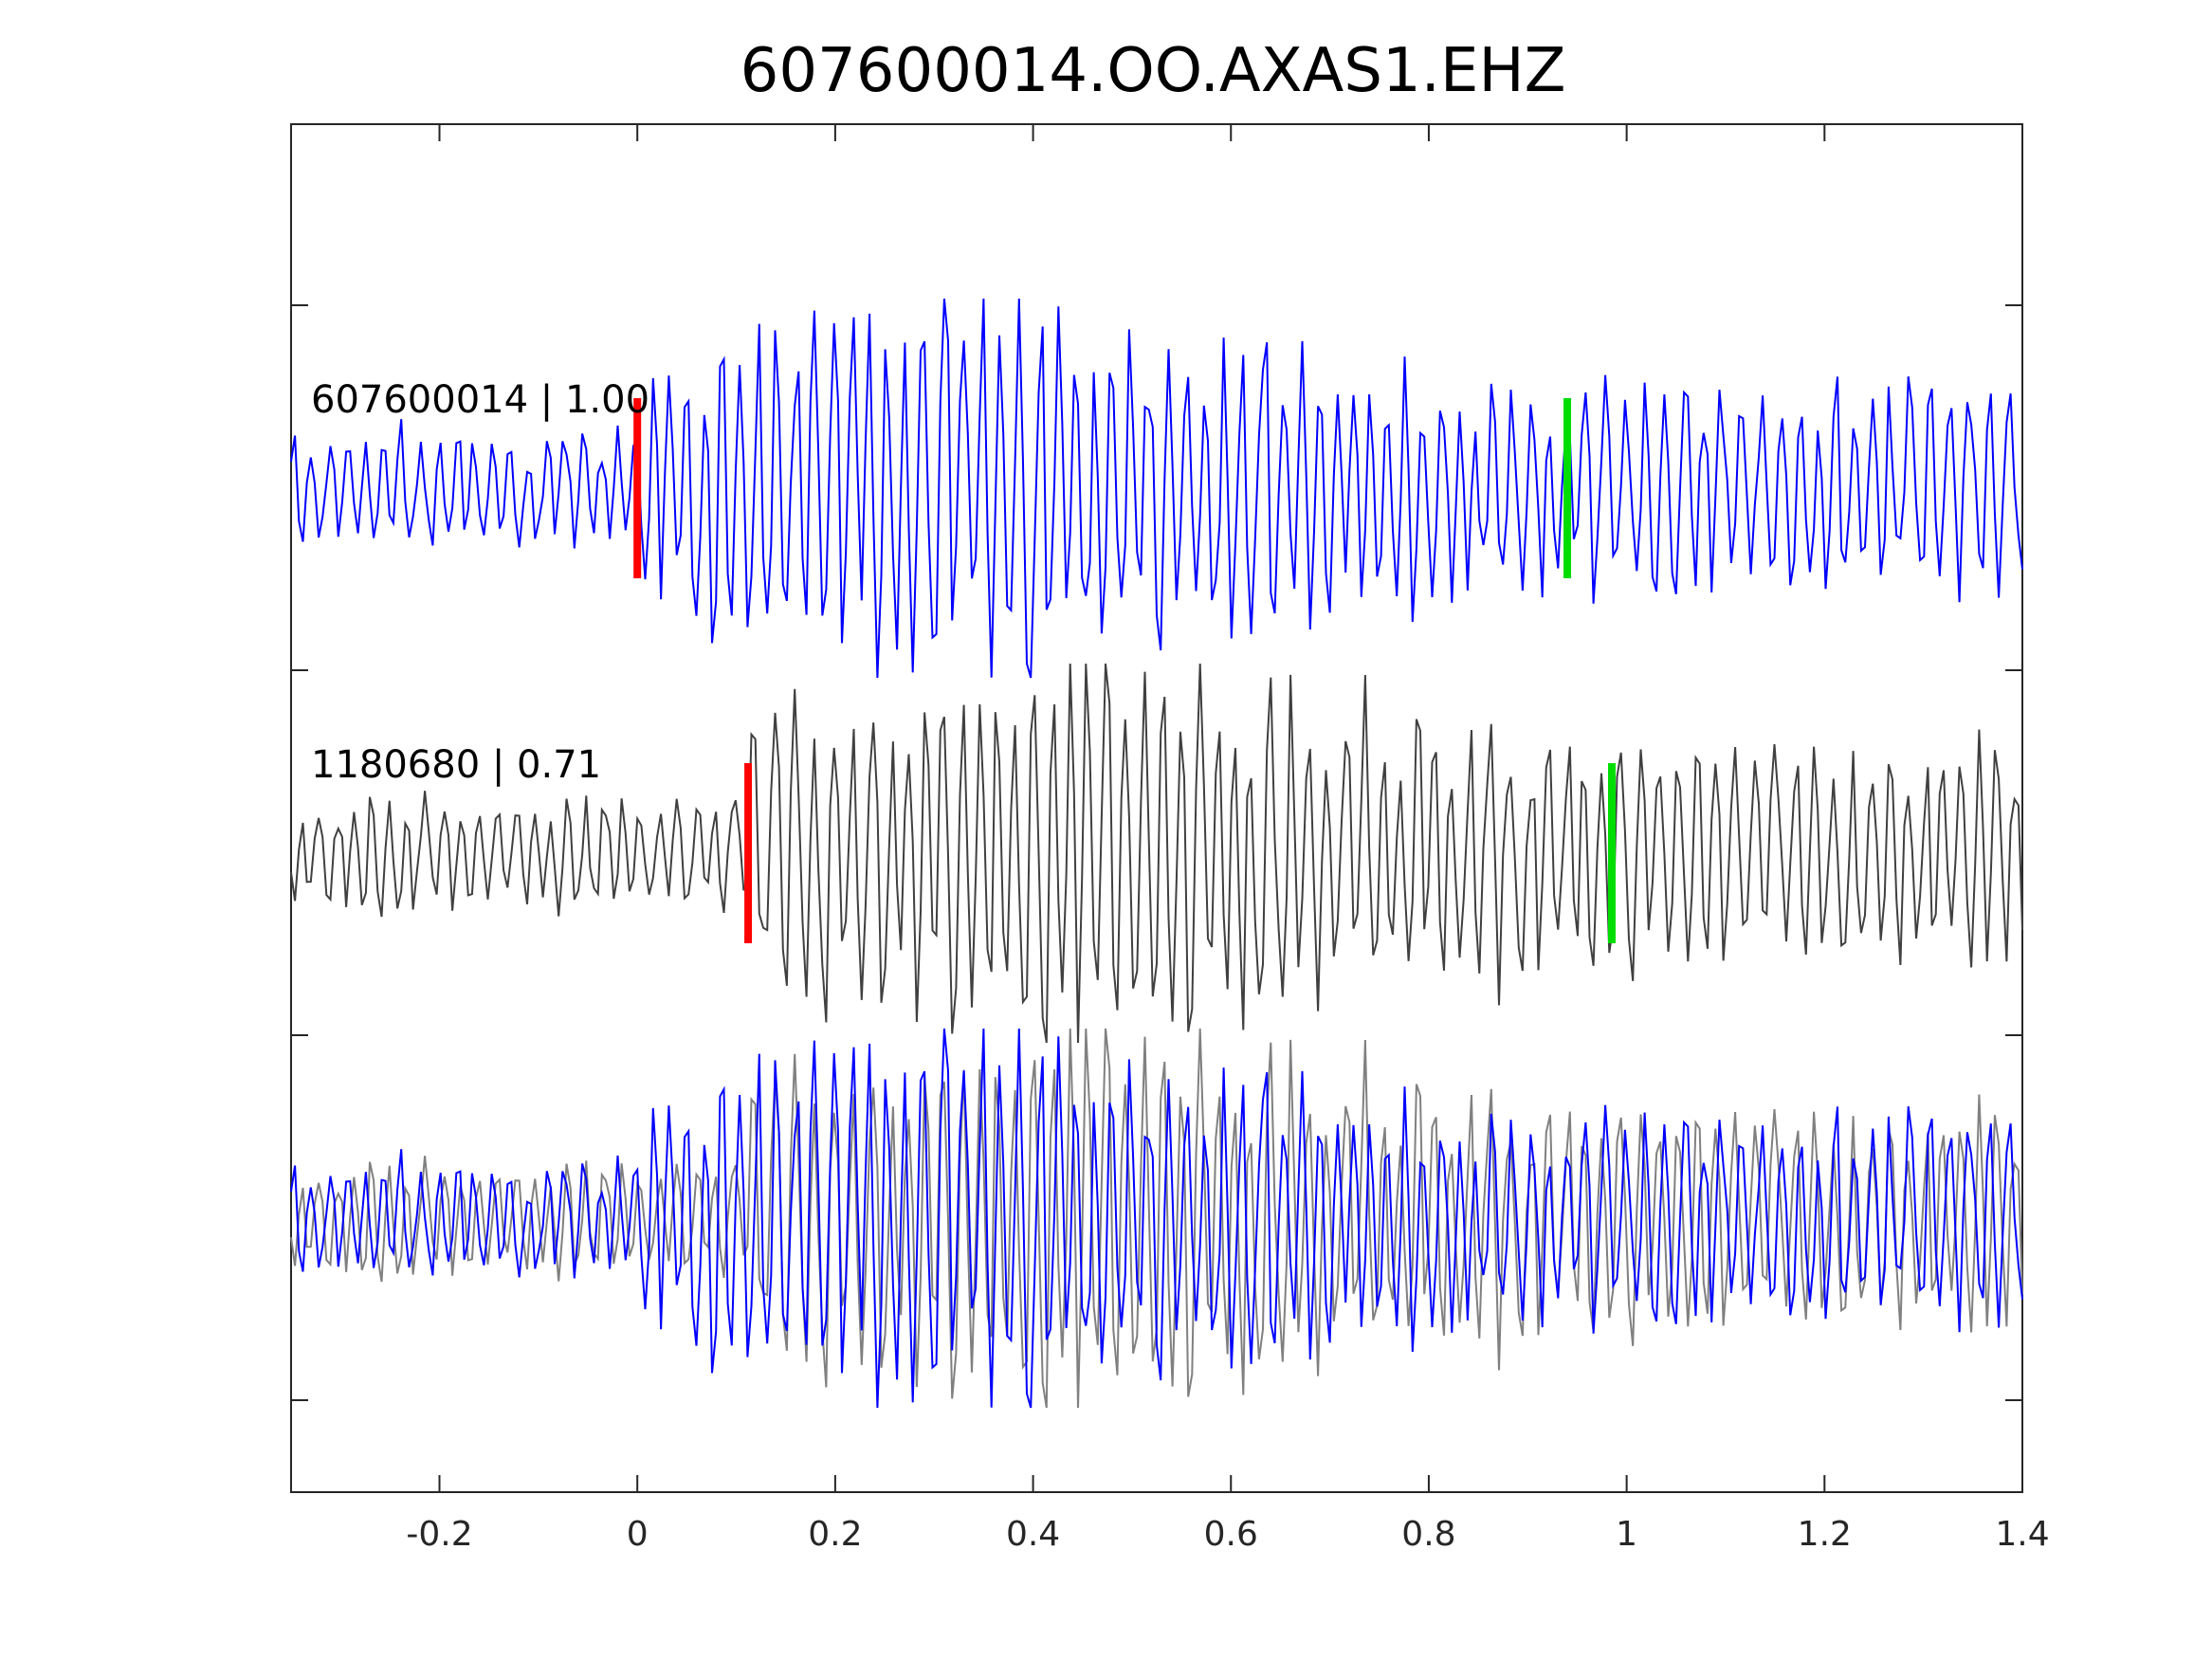 Image resolution: width=2212 pixels, height=1659 pixels. Describe the element at coordinates (1626, 1534) in the screenshot. I see `x-tick-label-7: 1` at that location.